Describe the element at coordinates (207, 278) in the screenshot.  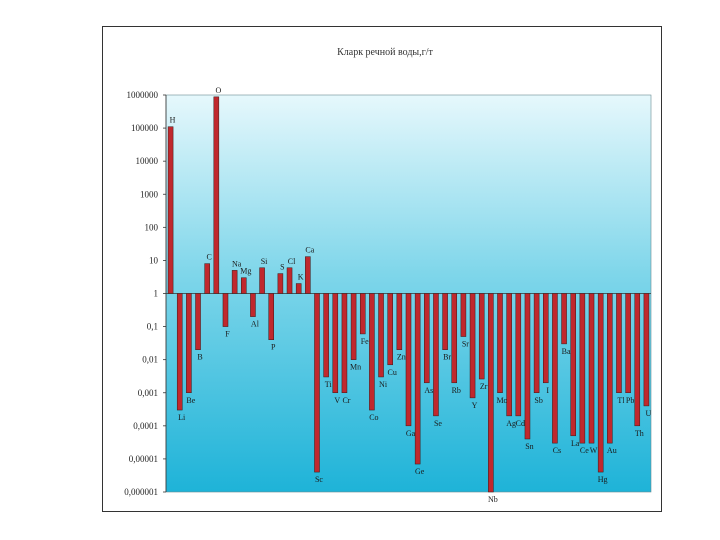
I see `bar-C` at that location.